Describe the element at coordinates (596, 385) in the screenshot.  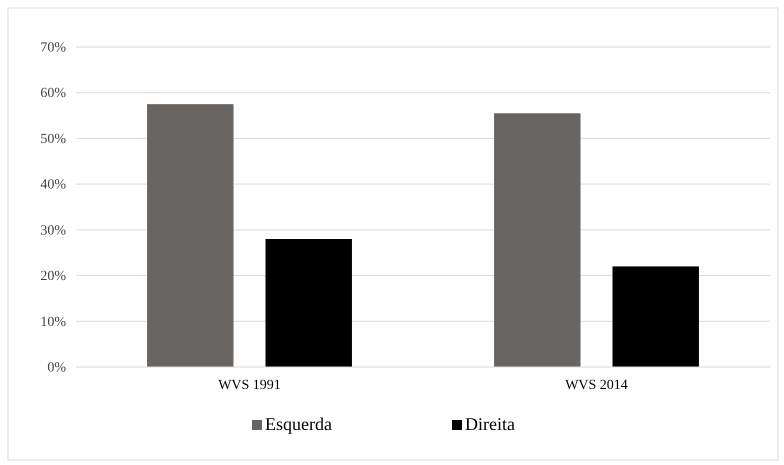
I see `x-tick-label: WVS 2014` at that location.